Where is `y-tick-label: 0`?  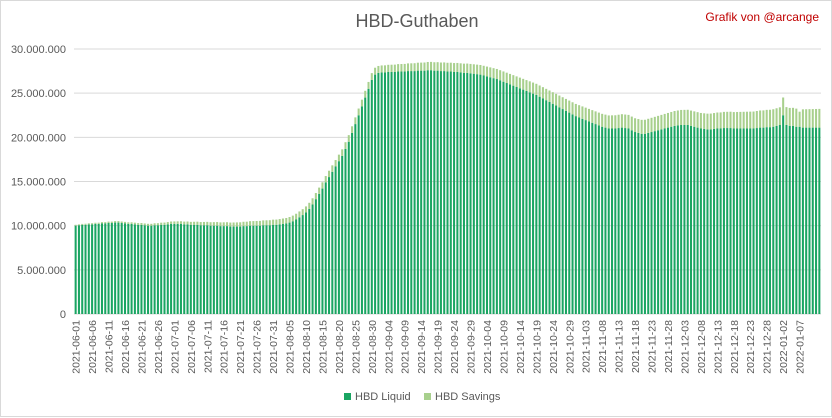 y-tick-label: 0 is located at coordinates (63, 315).